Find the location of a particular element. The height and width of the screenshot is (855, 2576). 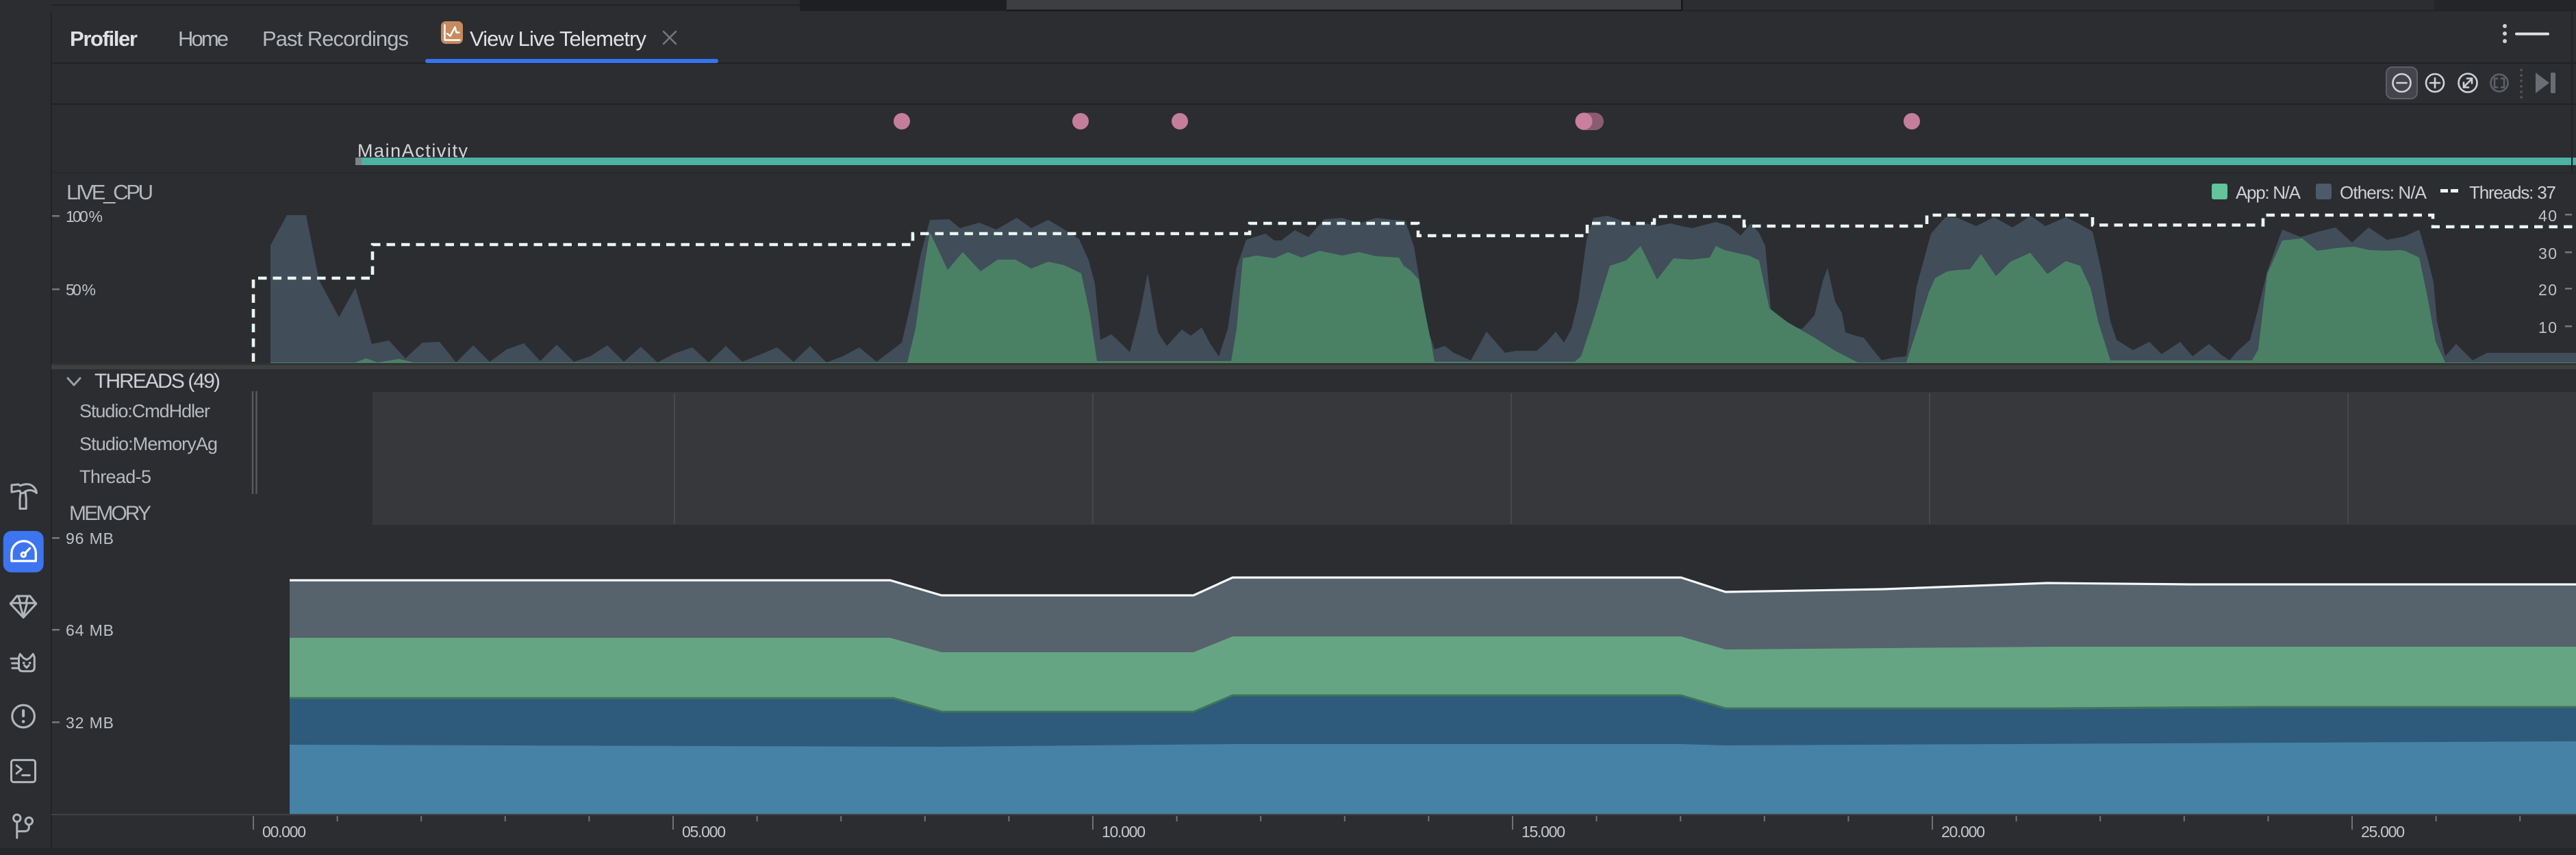

svg-text: MEMORY is located at coordinates (110, 513).